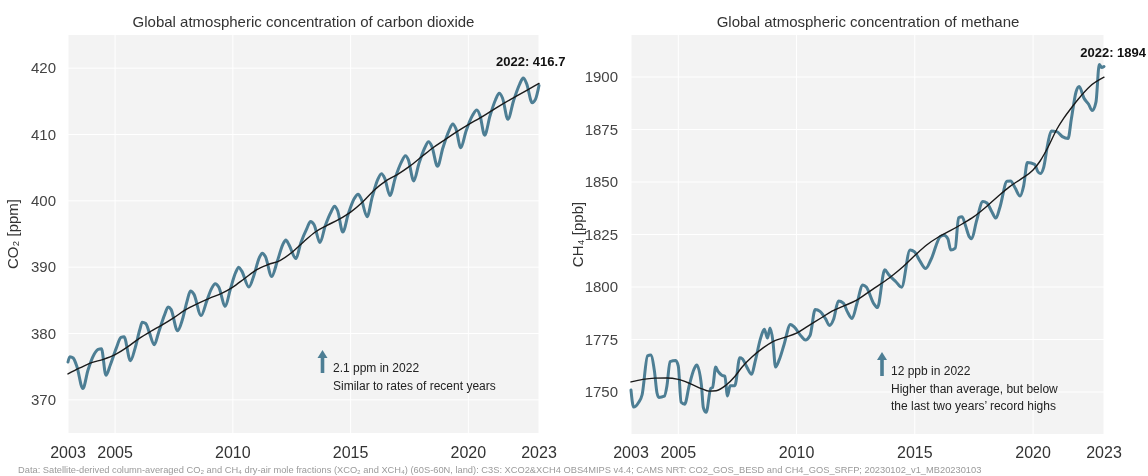  What do you see at coordinates (1113, 52) in the screenshot?
I see `annotation: 2022: 1894` at bounding box center [1113, 52].